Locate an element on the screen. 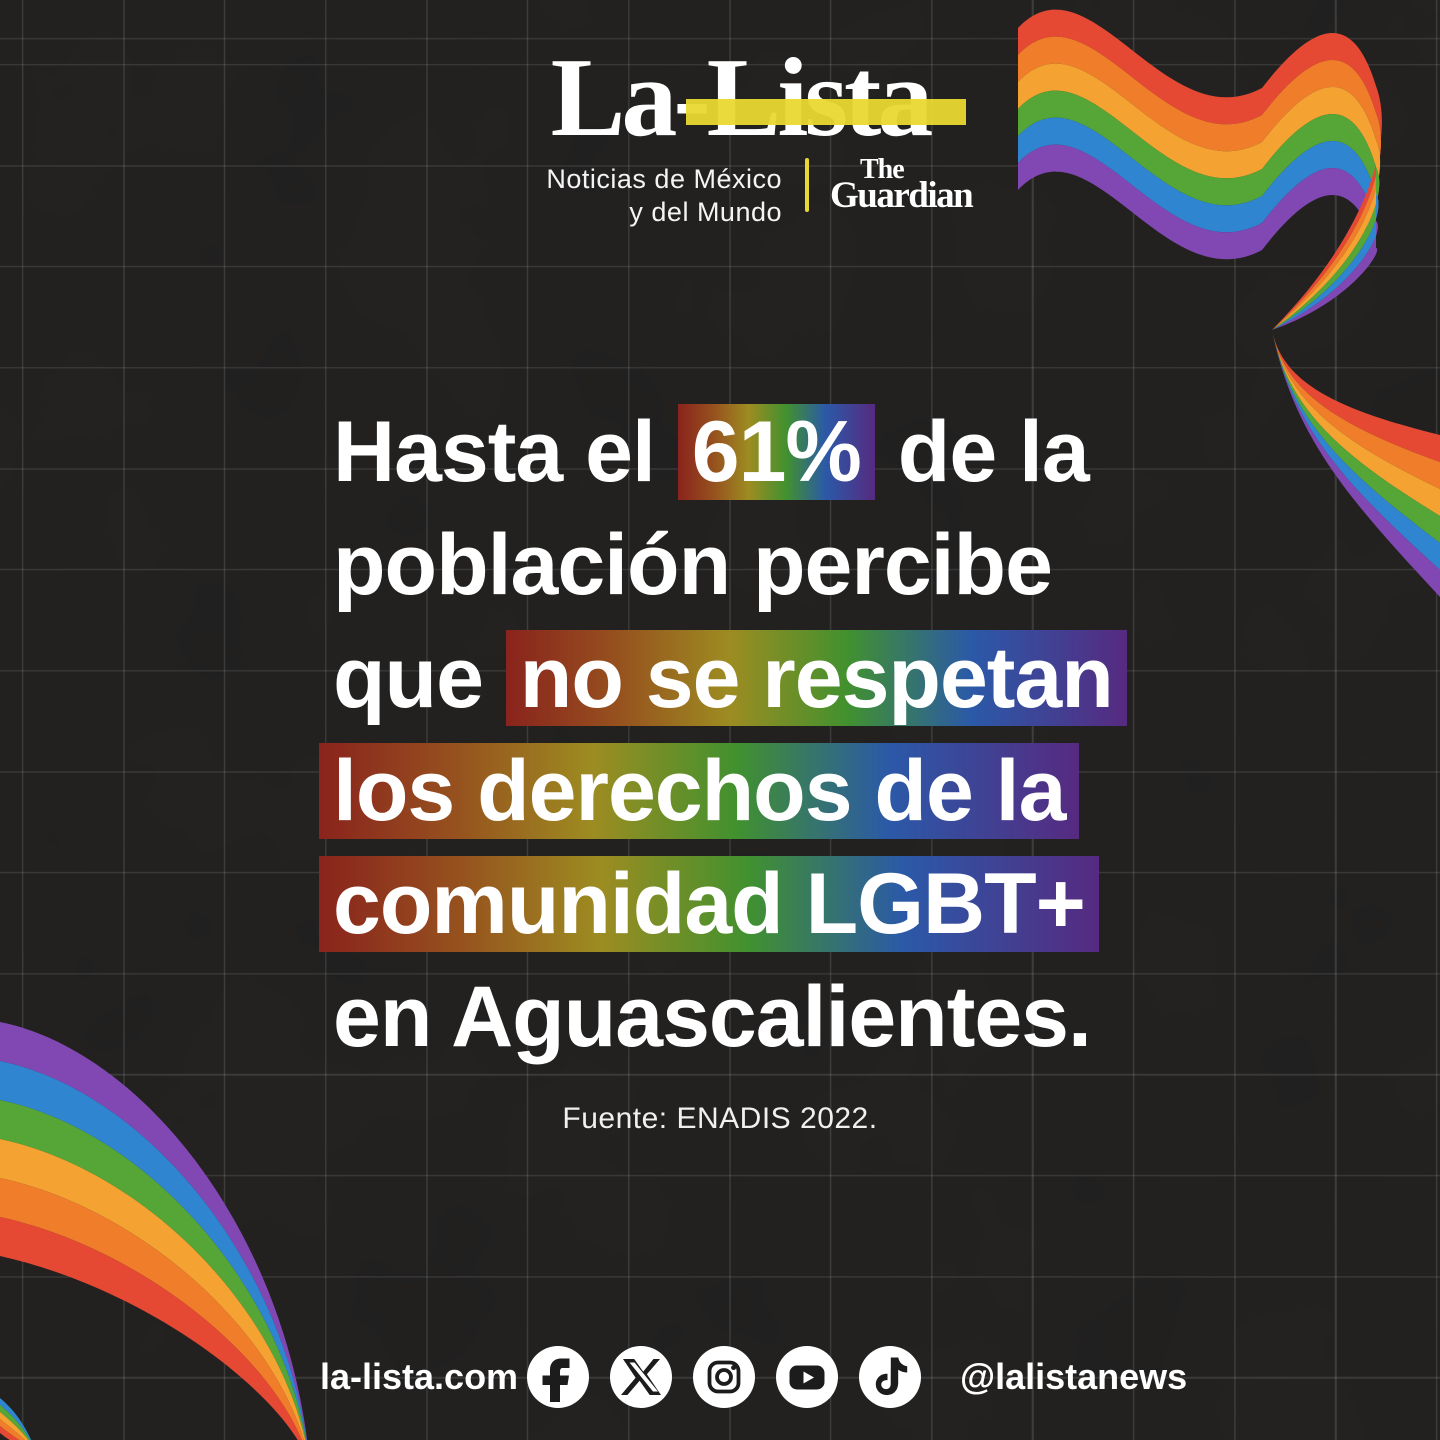  tagline: Noticias de México y del Mundo is located at coordinates (651, 196).